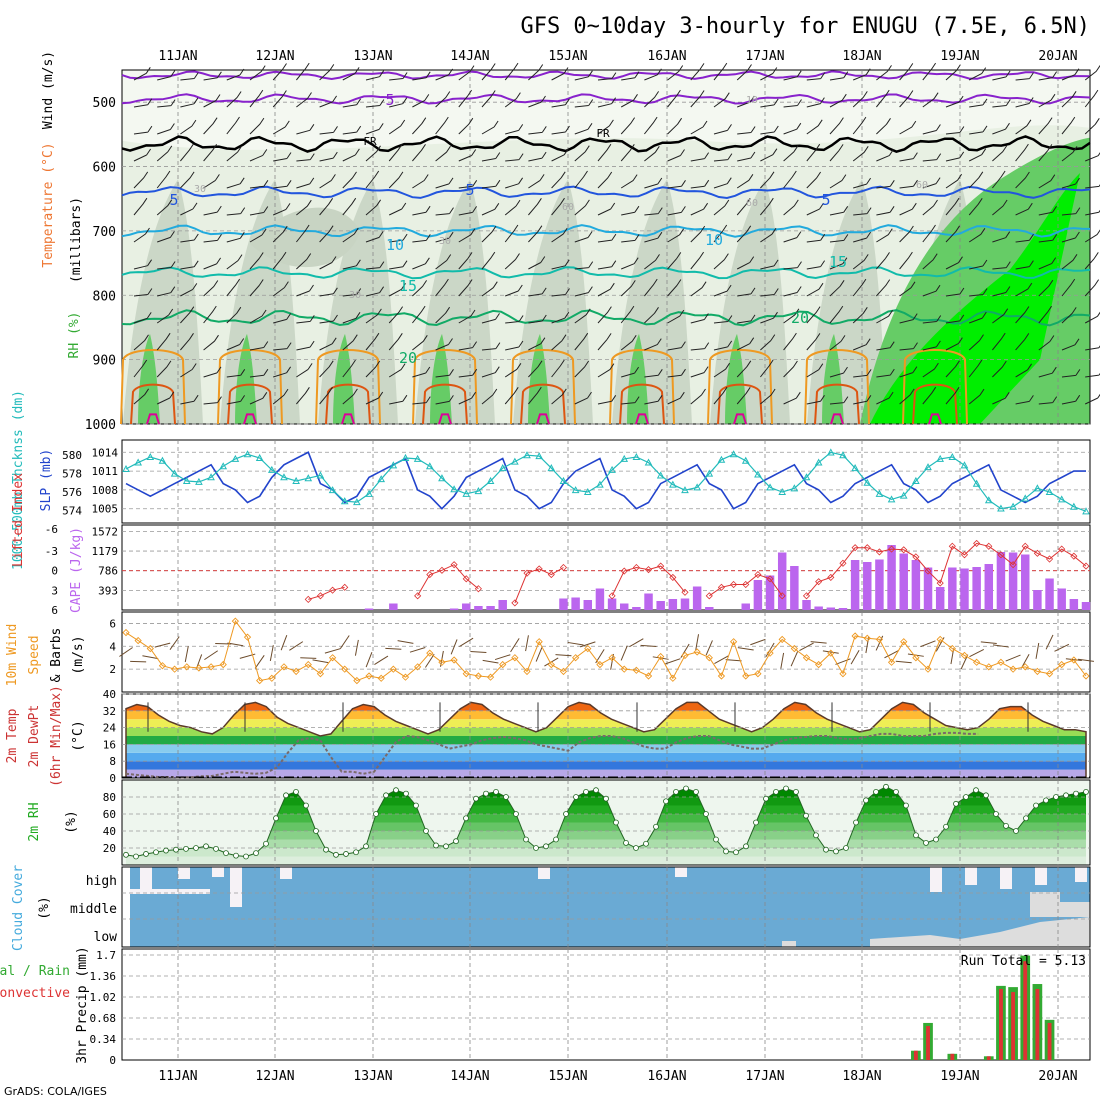  Describe the element at coordinates (1001, 1024) in the screenshot. I see `precip-conv-bar` at that location.